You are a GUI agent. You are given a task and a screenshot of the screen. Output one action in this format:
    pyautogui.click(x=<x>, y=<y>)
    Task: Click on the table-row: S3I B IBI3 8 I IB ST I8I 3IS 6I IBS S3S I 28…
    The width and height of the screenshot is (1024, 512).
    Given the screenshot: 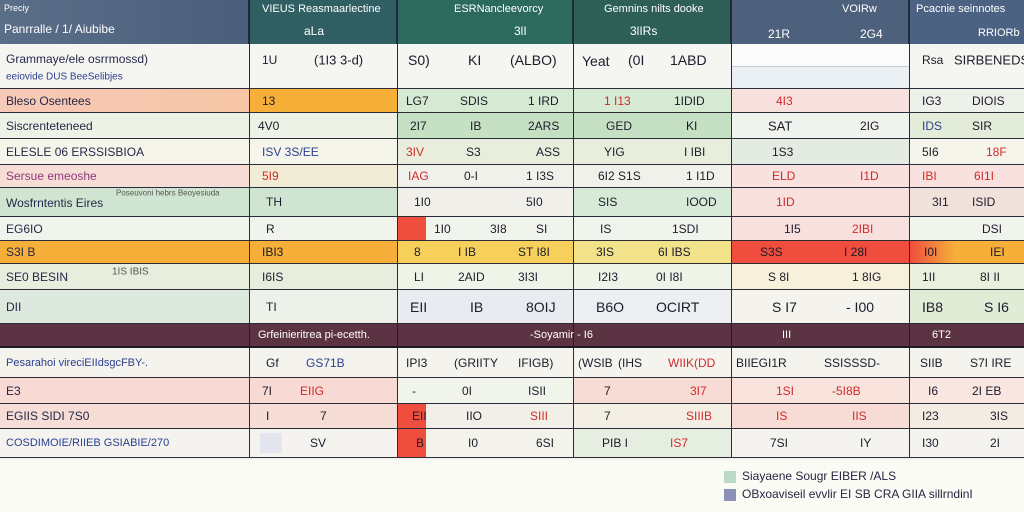 What is the action you would take?
    pyautogui.click(x=512, y=252)
    